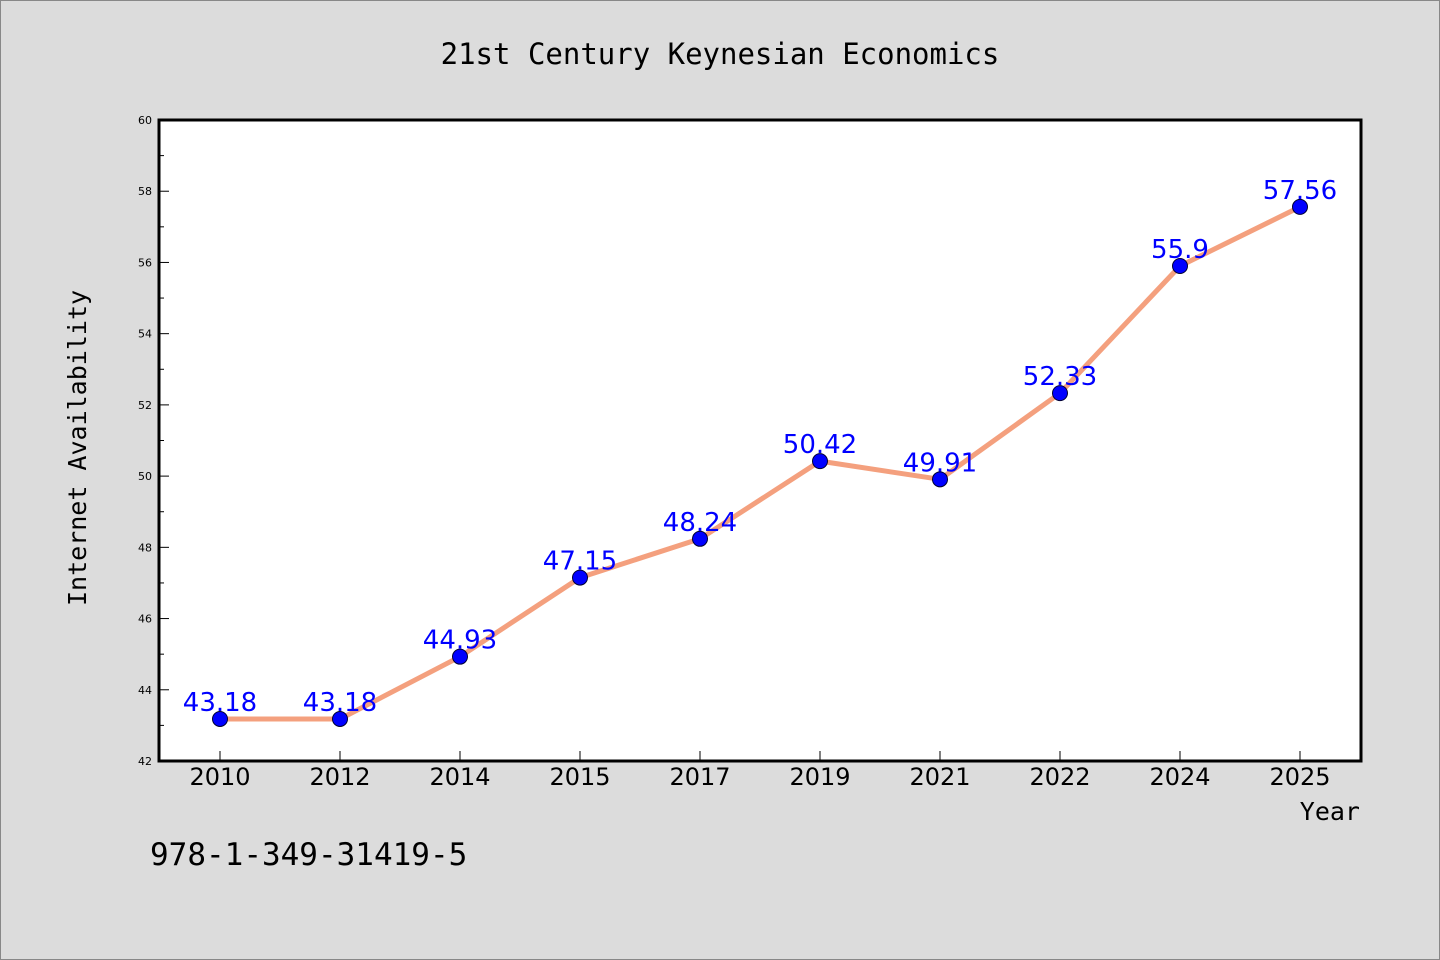  What do you see at coordinates (153, 441) in the screenshot?
I see `y-axis: 42 44 46 48 50 52 54 56 58 60` at bounding box center [153, 441].